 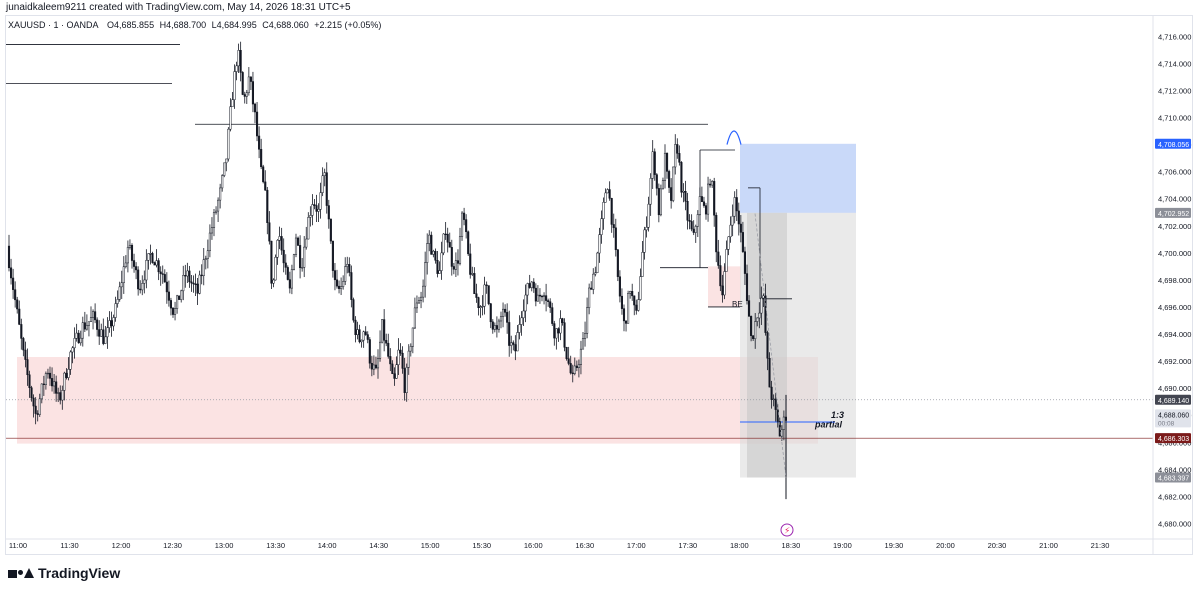 What do you see at coordinates (21, 573) in the screenshot?
I see `tradingview-logo-icon` at bounding box center [21, 573].